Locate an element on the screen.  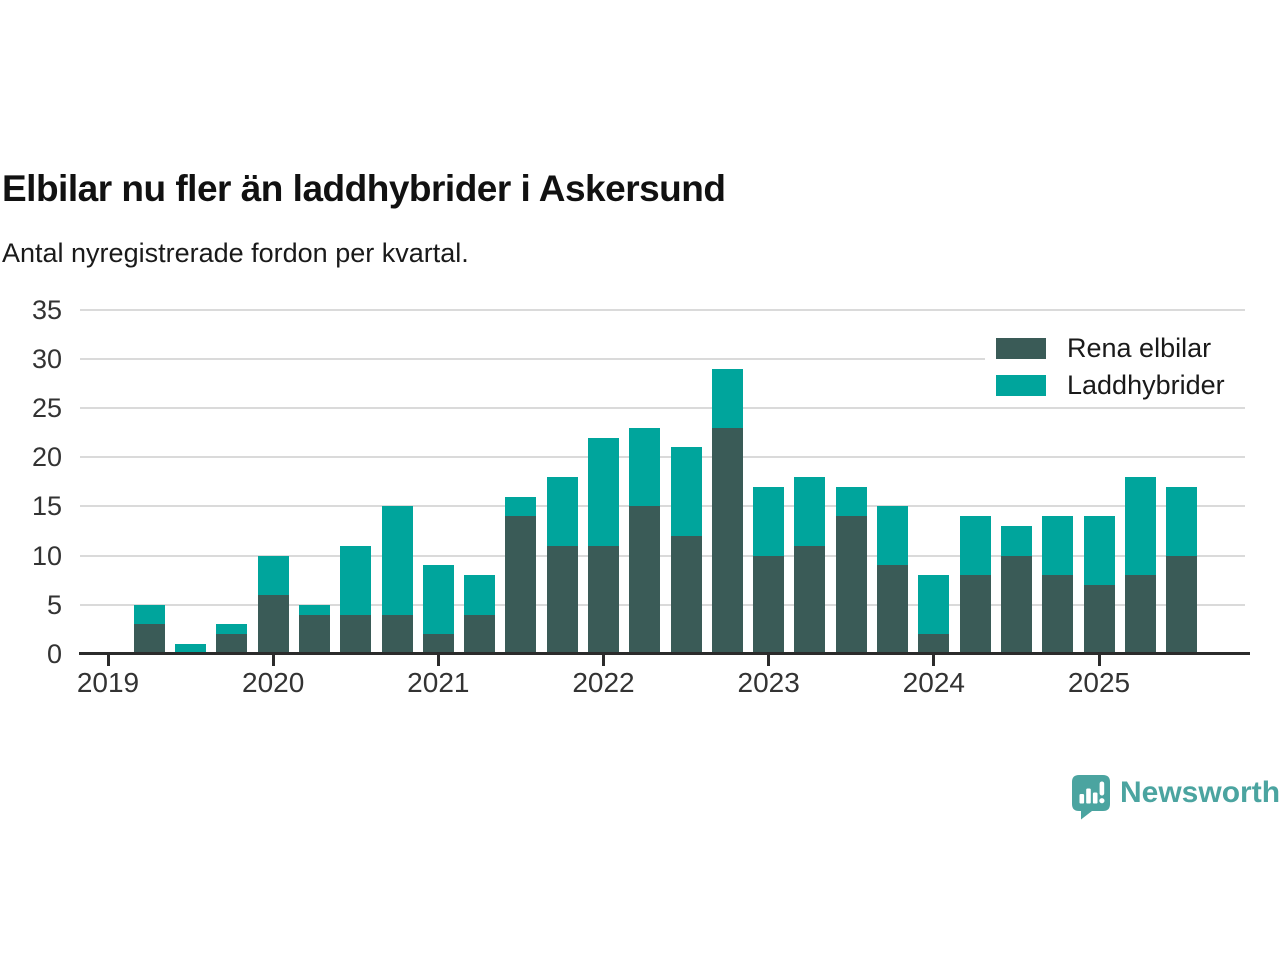
bar-2019-q2 is located at coordinates (149, 629).